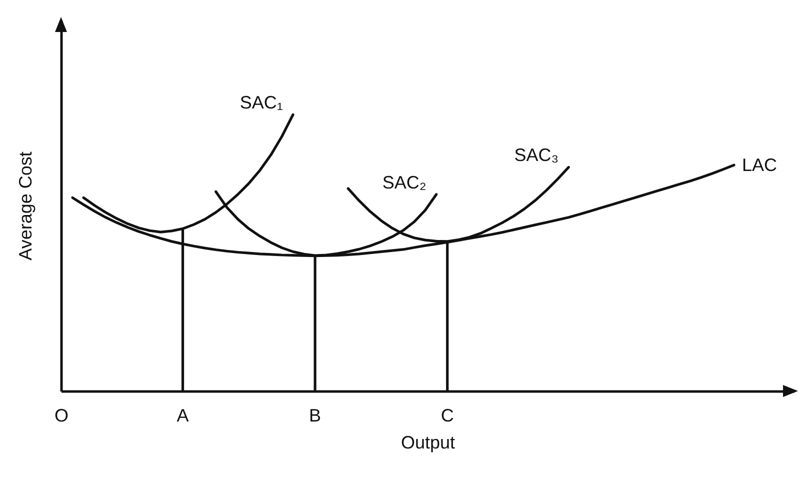  Describe the element at coordinates (315, 416) in the screenshot. I see `x-tick-label: B` at that location.